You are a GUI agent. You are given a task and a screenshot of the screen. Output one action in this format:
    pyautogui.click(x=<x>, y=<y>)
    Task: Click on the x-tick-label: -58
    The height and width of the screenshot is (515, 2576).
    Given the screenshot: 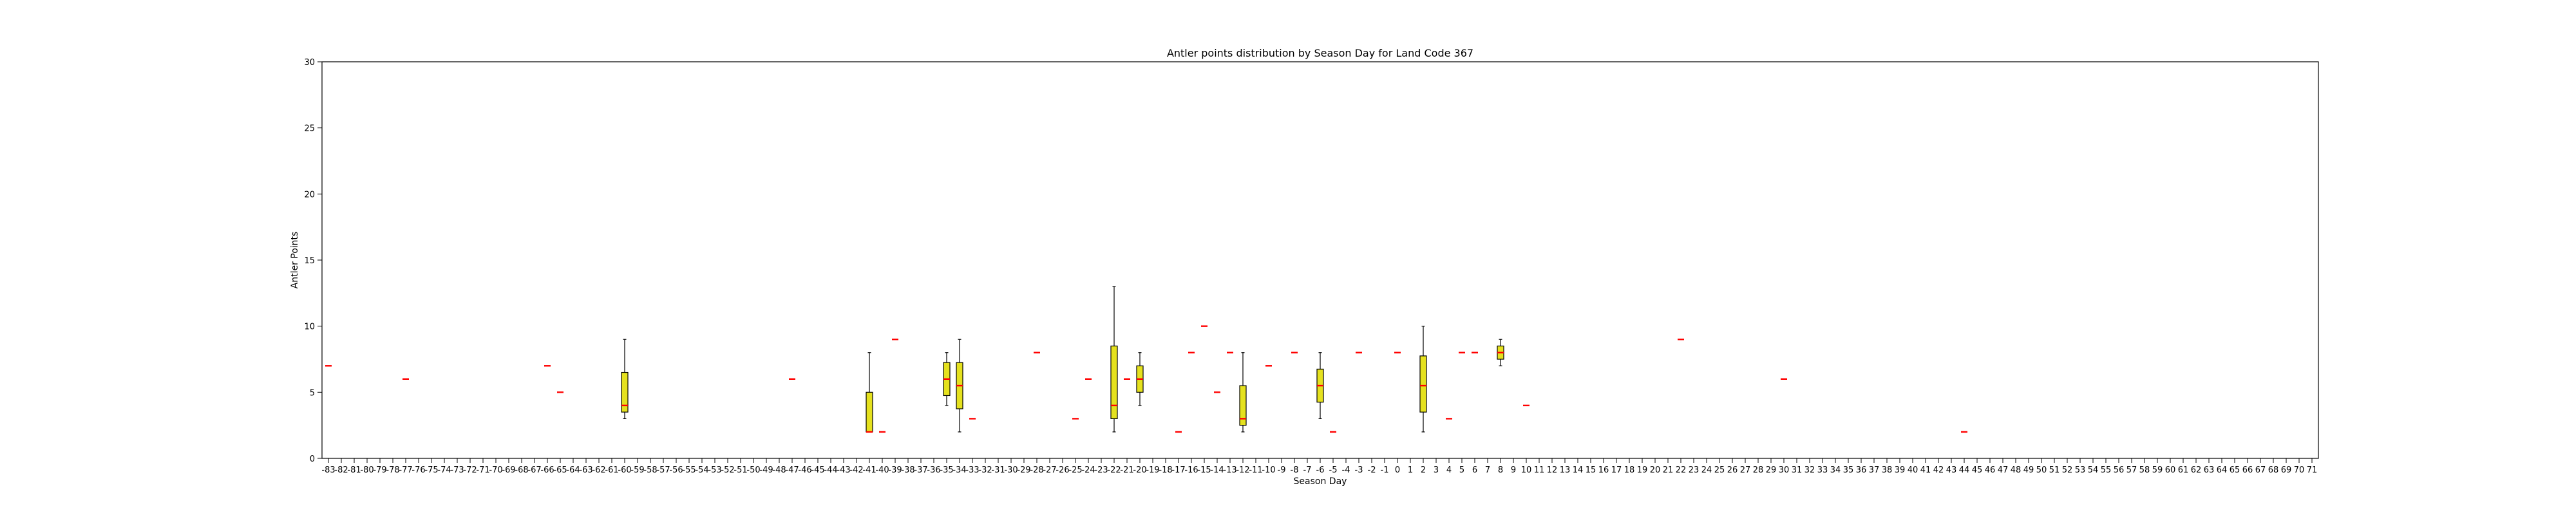 What is the action you would take?
    pyautogui.click(x=650, y=470)
    